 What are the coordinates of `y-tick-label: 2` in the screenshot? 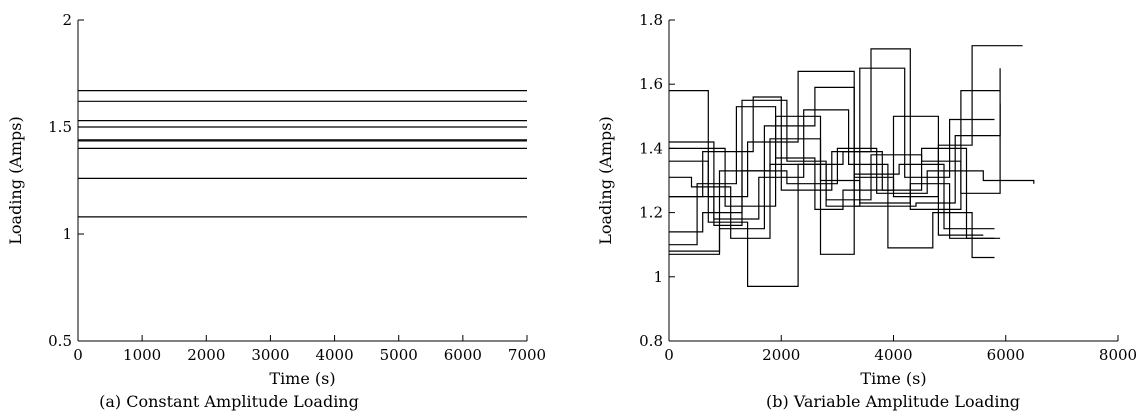 It's located at (67, 20).